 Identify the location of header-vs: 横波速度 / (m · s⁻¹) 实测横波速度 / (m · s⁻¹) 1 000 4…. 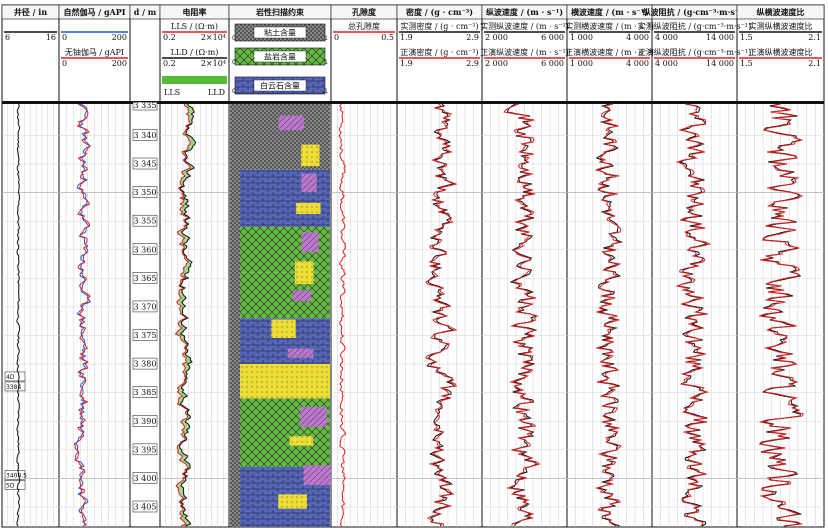
(609, 36).